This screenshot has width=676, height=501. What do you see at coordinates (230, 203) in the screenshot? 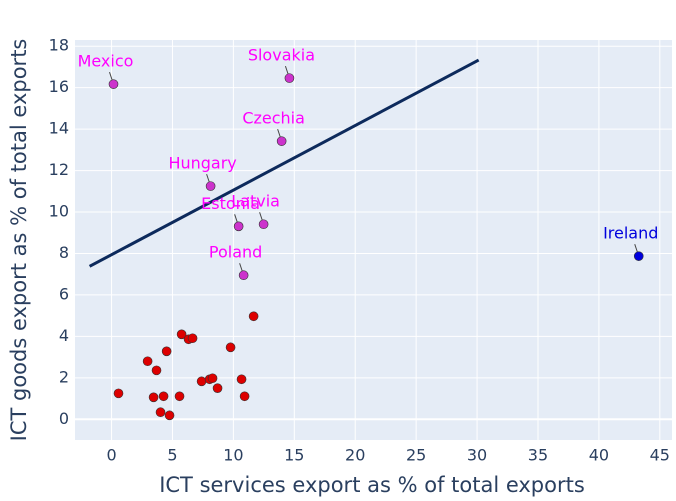
I see `point-label: Estonia` at bounding box center [230, 203].